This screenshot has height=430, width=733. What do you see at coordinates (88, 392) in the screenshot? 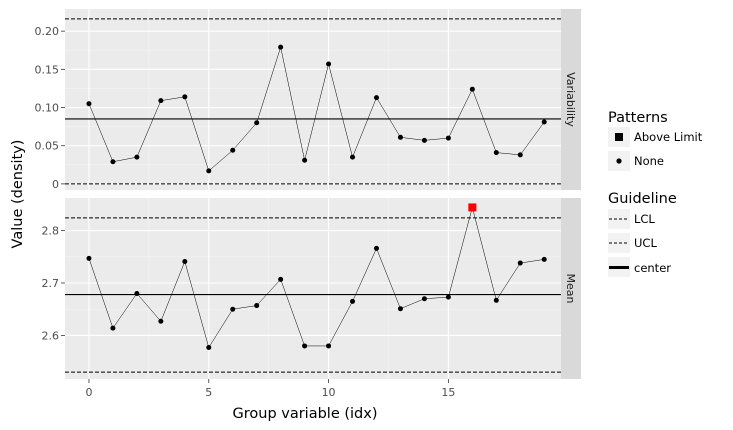
I see `x-tick-label: 0` at bounding box center [88, 392].